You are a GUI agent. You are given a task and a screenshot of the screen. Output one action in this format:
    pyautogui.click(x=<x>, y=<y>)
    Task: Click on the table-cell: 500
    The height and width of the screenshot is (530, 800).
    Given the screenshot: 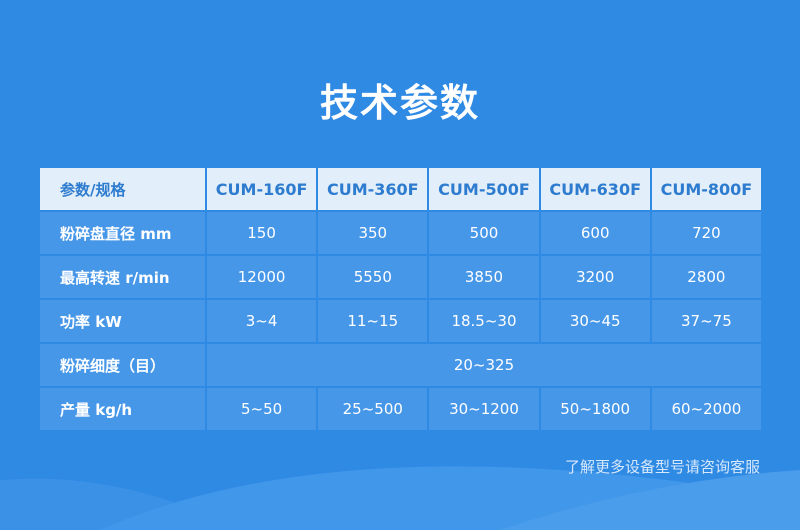 What is the action you would take?
    pyautogui.click(x=484, y=233)
    